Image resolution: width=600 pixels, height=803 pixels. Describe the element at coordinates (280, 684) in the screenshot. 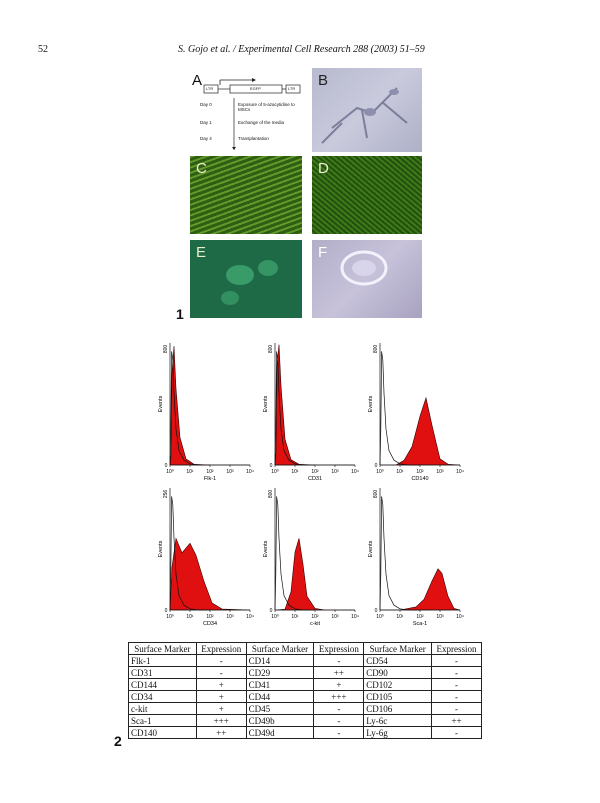

I see `marker-cell: CD41` at that location.